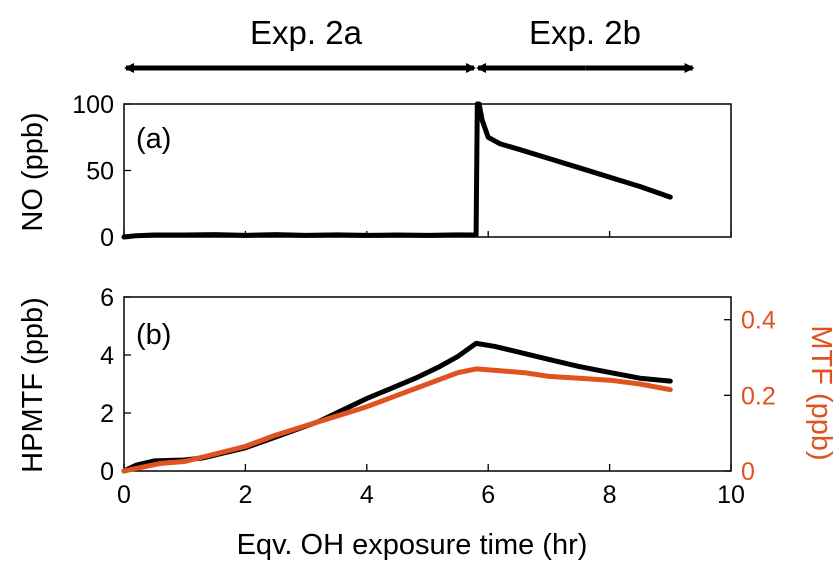 The width and height of the screenshot is (837, 567). What do you see at coordinates (93, 105) in the screenshot?
I see `y-tick-label: 100` at bounding box center [93, 105].